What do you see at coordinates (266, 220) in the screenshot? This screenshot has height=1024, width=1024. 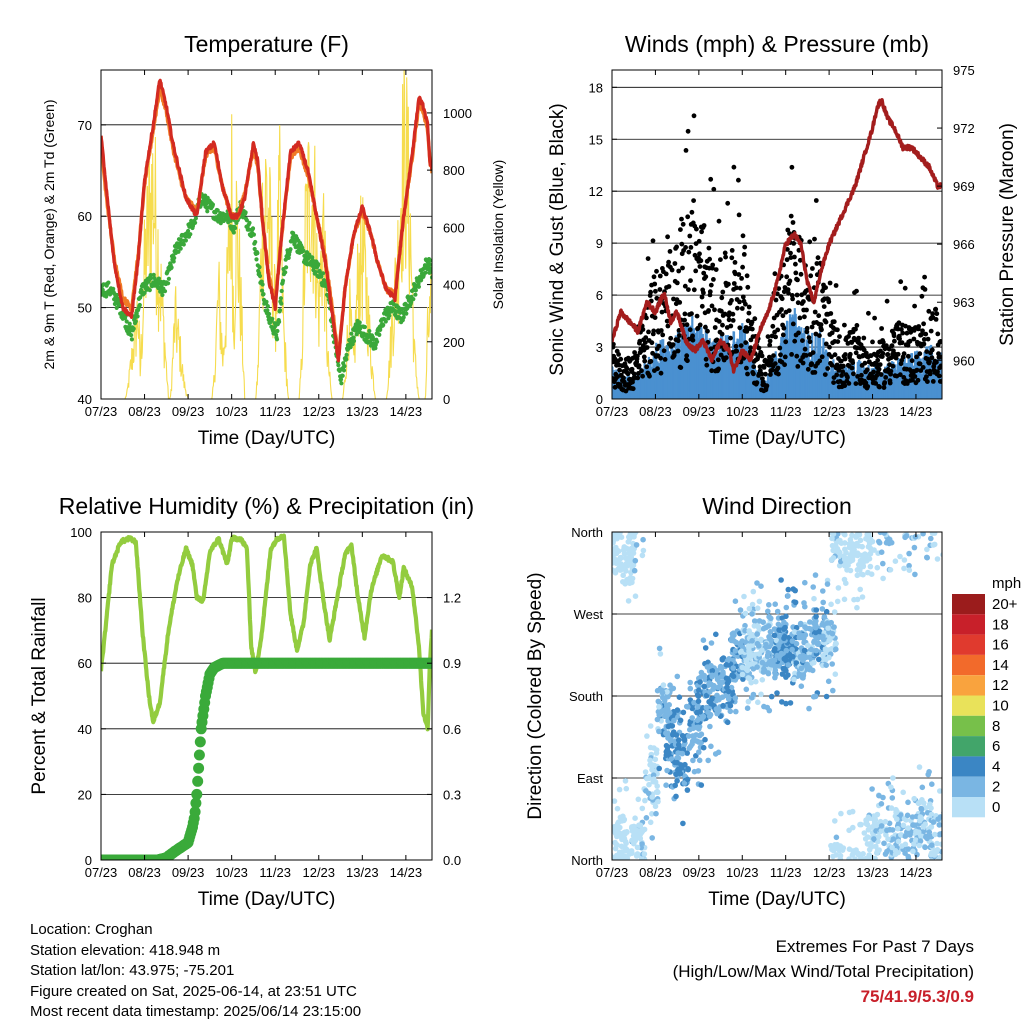 I see `temp-2m-line` at bounding box center [266, 220].